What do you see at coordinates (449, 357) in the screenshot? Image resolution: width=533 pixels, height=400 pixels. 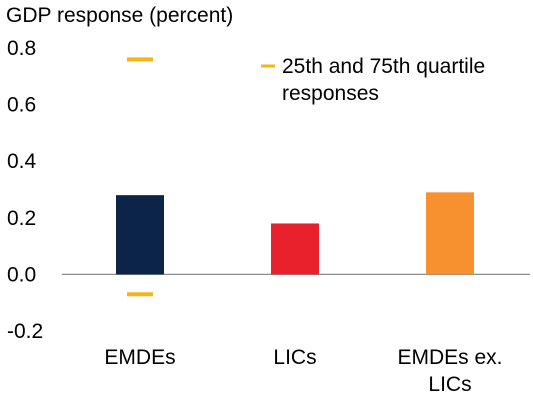 I see `category-label-line: EMDEs ex.` at bounding box center [449, 357].